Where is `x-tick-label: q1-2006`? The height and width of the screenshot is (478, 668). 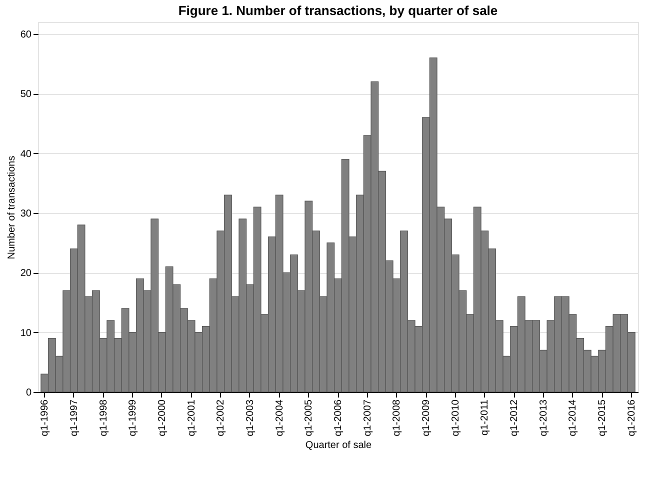 x-tick-label: q1-2006 is located at coordinates (338, 417).